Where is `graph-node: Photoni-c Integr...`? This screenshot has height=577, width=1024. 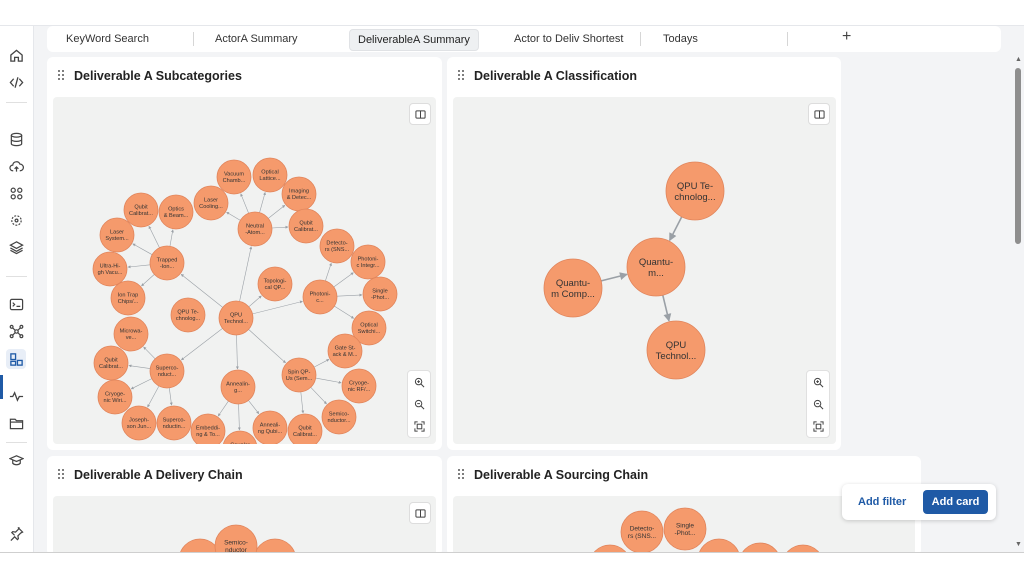 graph-node: Photoni-c Integr... is located at coordinates (368, 262).